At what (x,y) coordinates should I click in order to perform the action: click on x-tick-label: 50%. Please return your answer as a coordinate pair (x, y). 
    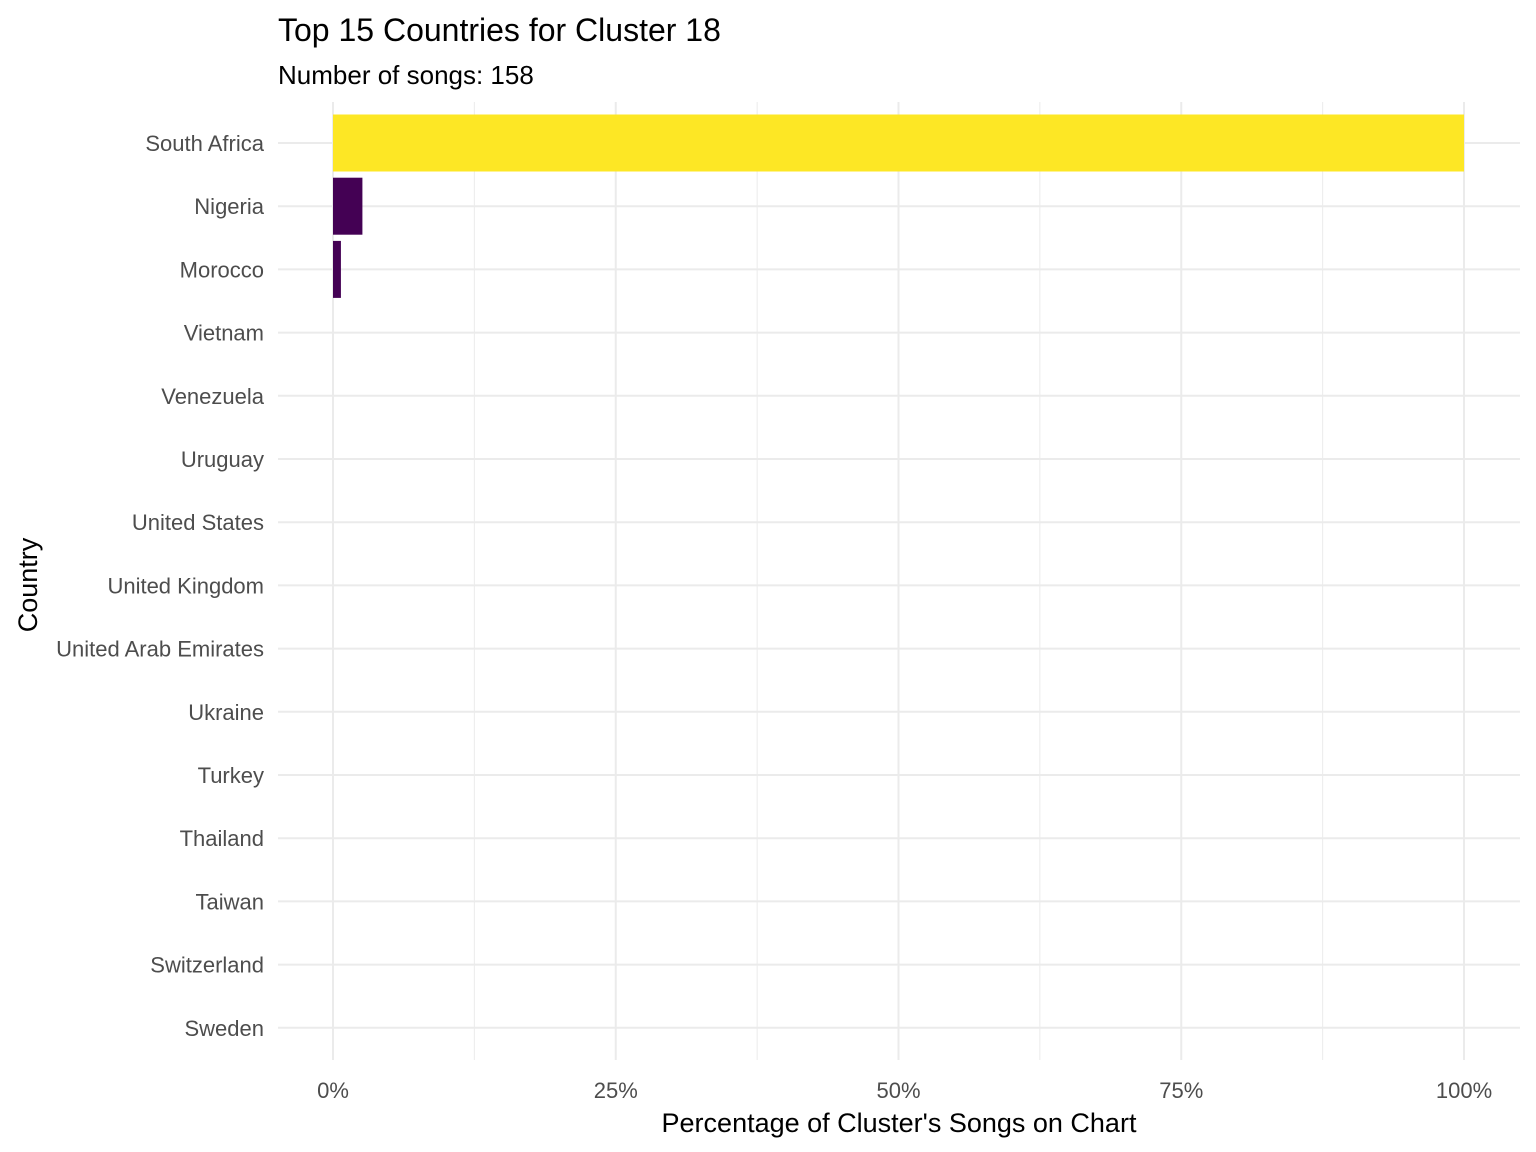
    Looking at the image, I should click on (898, 1090).